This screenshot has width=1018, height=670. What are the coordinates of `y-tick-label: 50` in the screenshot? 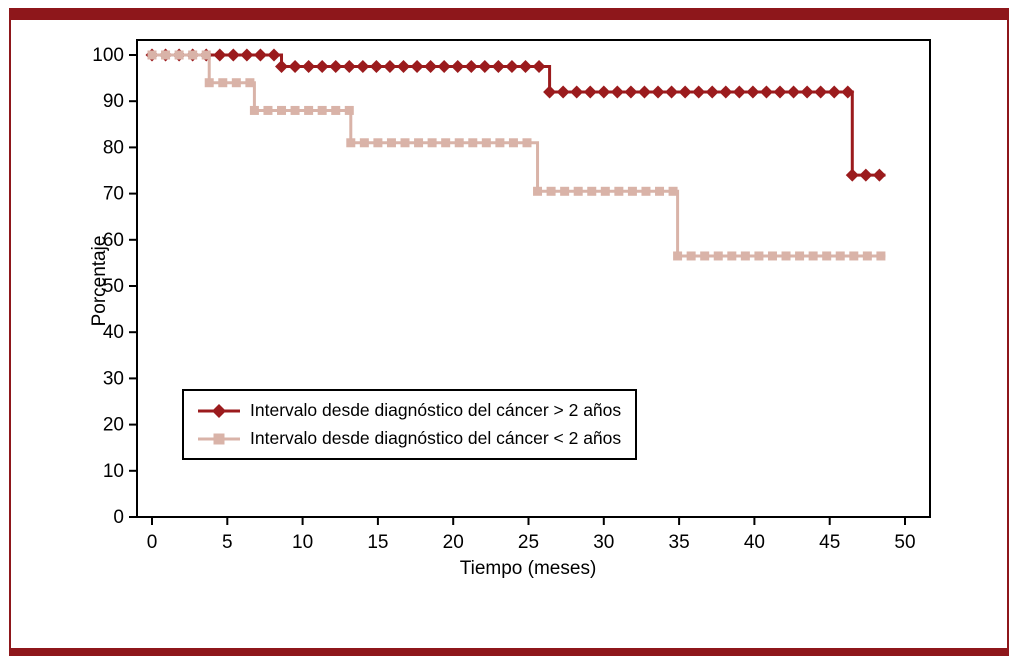 It's located at (113, 286).